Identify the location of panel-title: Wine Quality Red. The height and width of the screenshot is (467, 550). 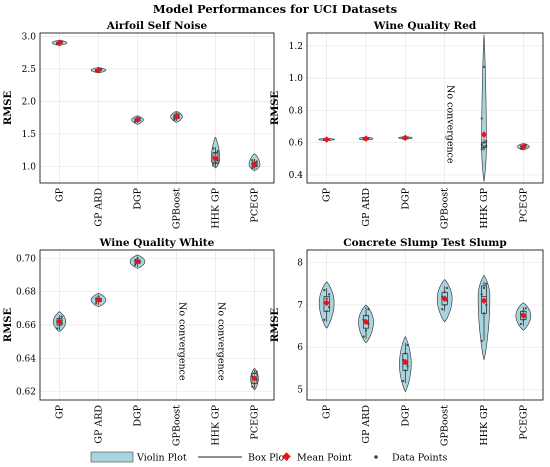
(425, 26).